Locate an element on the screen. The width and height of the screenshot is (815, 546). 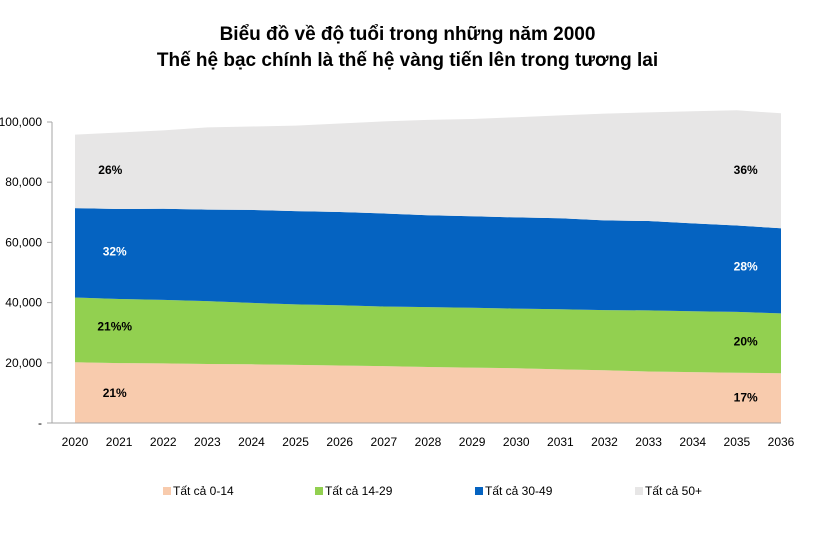
data-label: 21% is located at coordinates (115, 393).